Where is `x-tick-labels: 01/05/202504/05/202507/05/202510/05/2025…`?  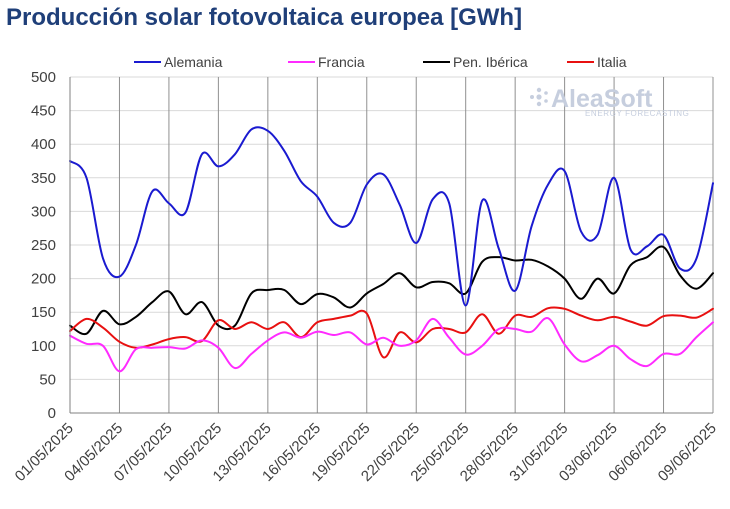 x-tick-labels: 01/05/202504/05/202507/05/202510/05/2025… is located at coordinates (366, 452).